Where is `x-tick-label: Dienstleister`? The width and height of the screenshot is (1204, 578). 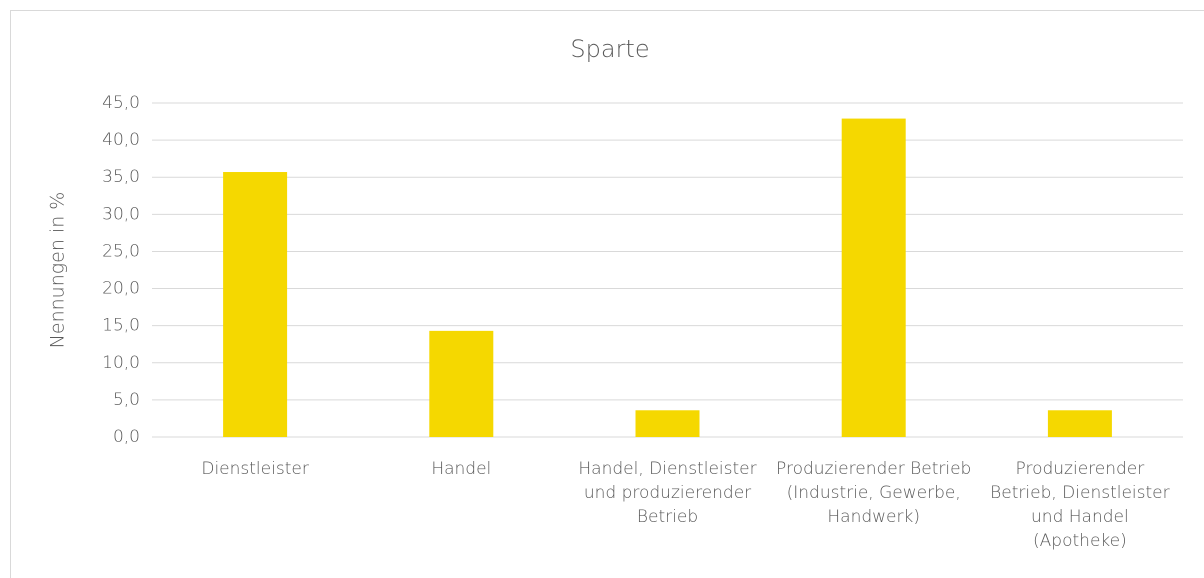
x-tick-label: Dienstleister is located at coordinates (255, 469).